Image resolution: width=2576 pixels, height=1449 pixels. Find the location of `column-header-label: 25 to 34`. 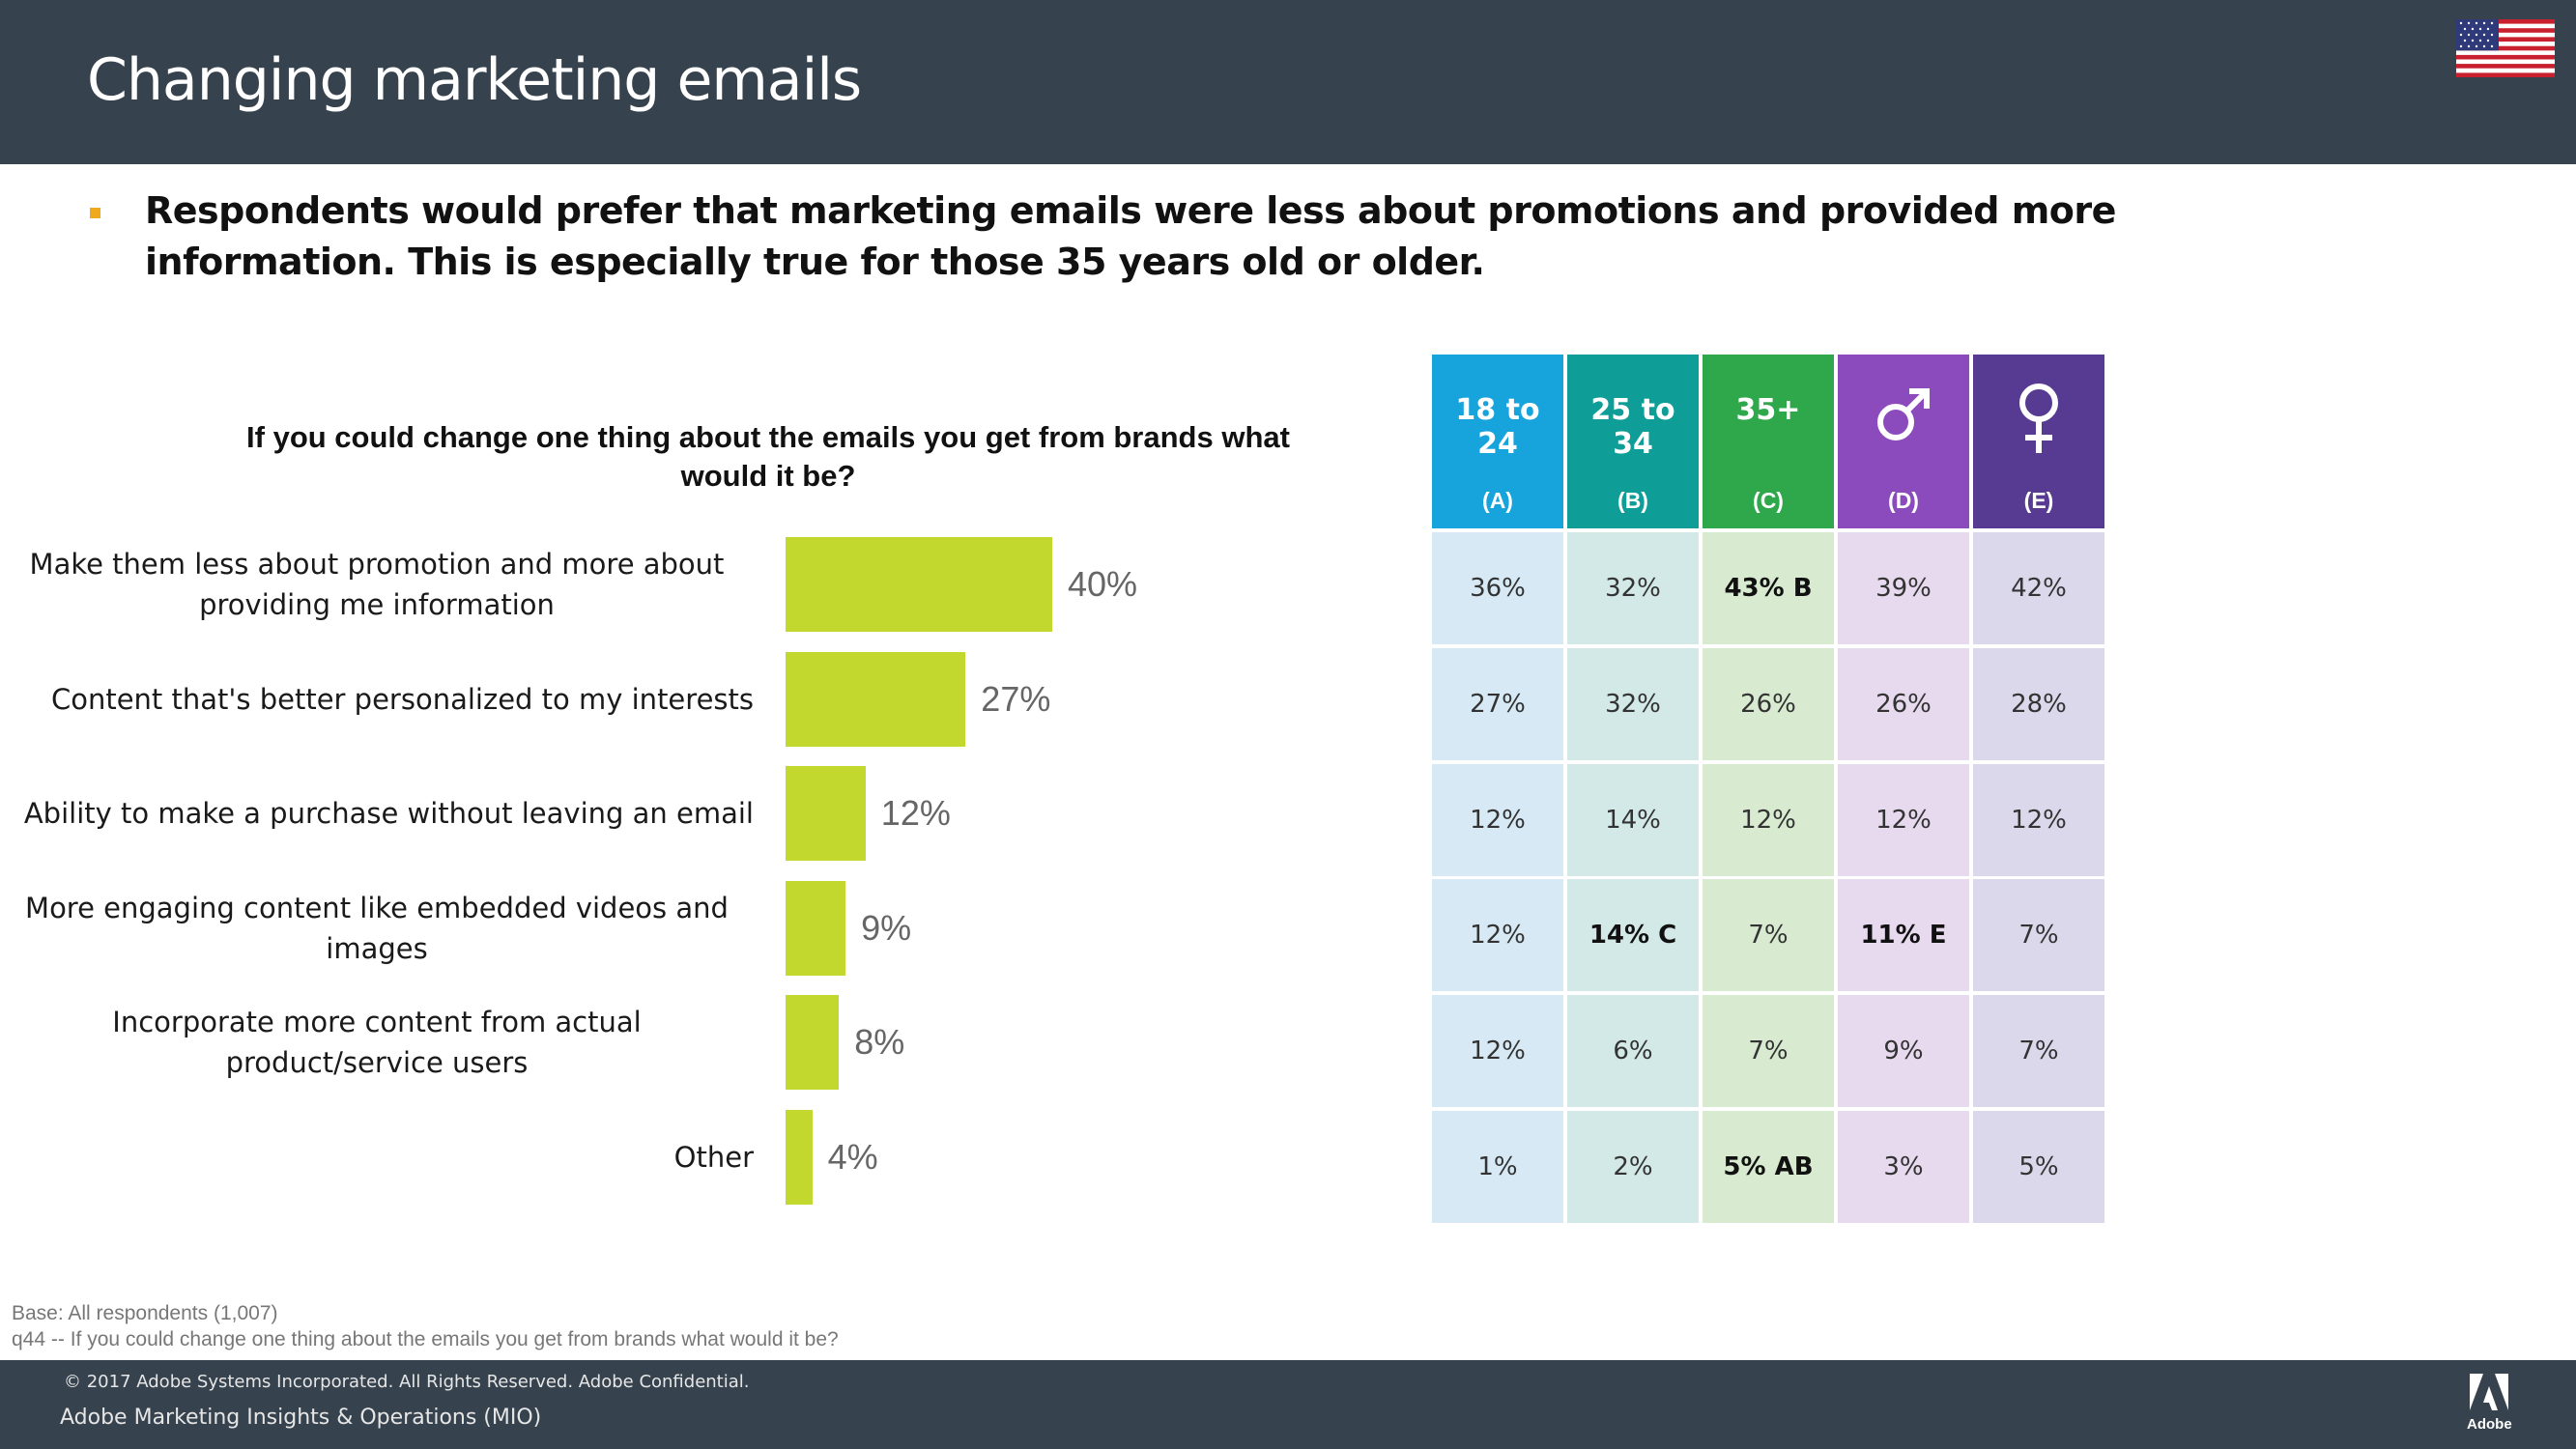

column-header-label: 25 to 34 is located at coordinates (1633, 427).